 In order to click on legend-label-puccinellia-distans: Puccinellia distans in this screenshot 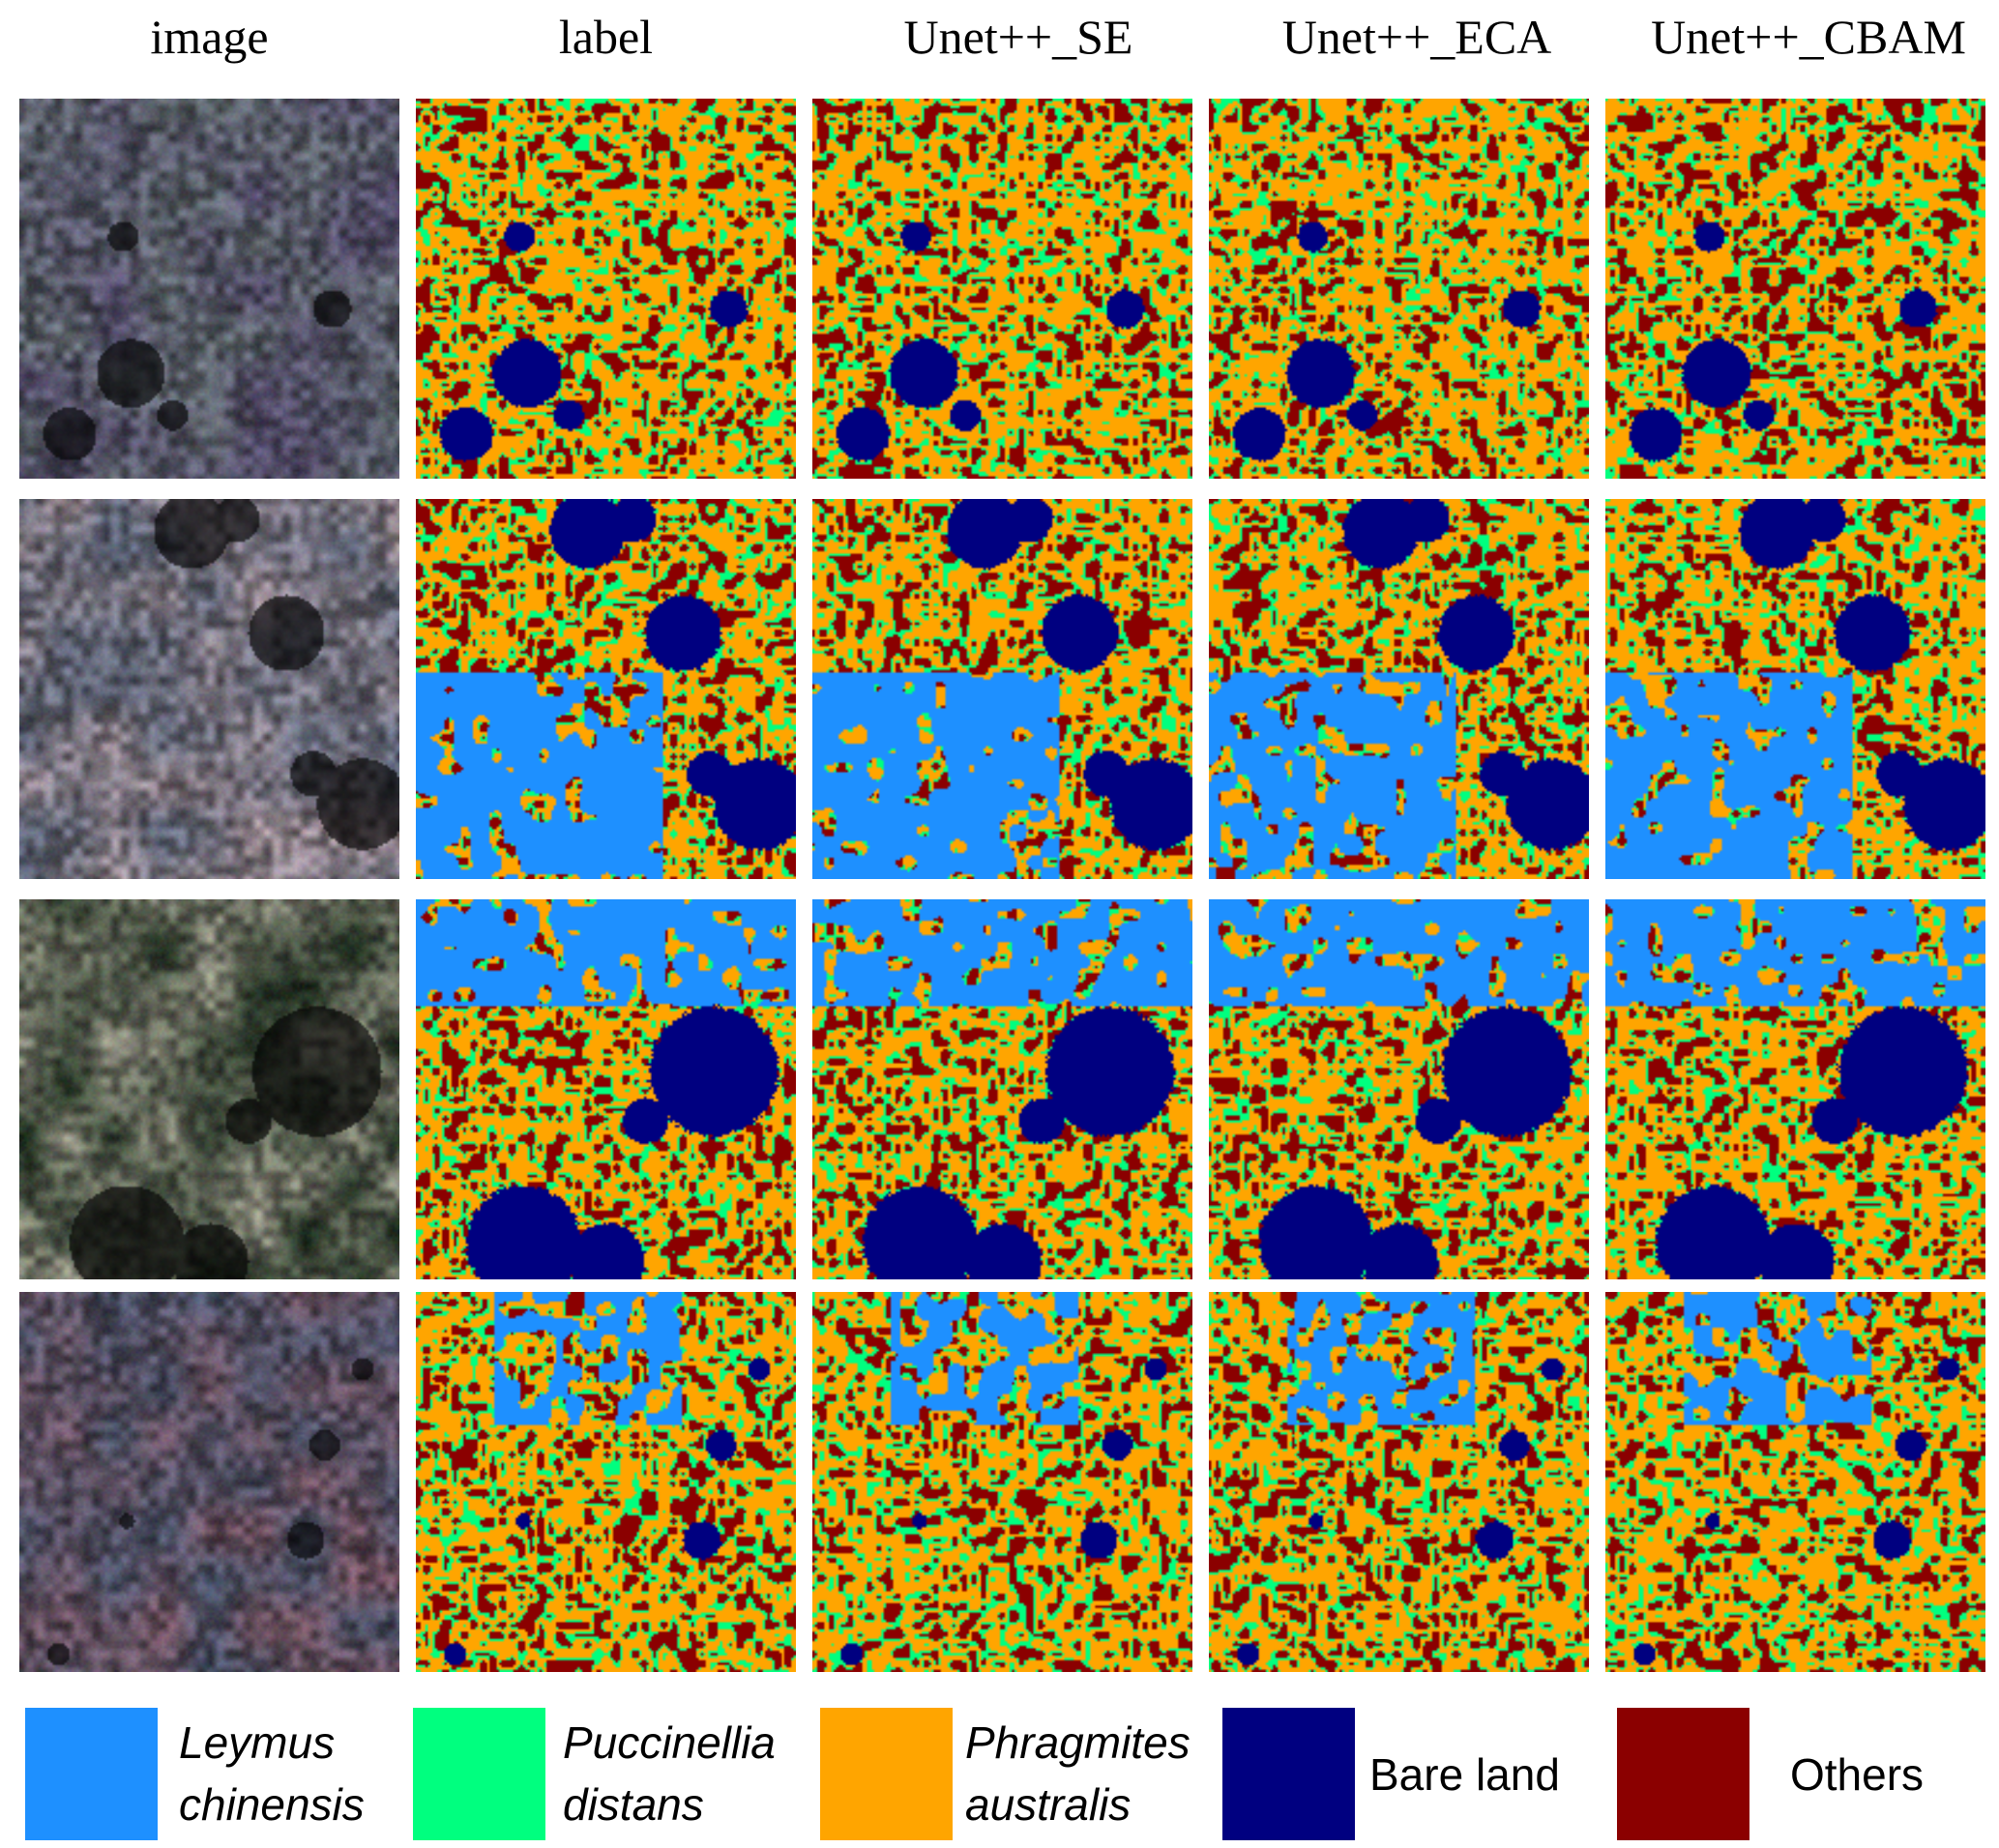, I will do `click(669, 1774)`.